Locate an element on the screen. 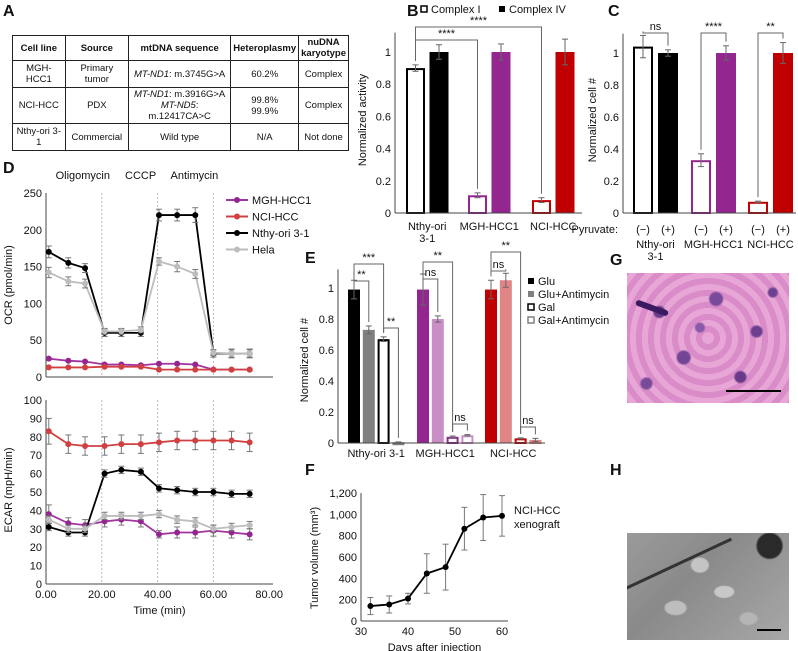 The width and height of the screenshot is (798, 651). y-tick-label: 50 is located at coordinates (36, 341).